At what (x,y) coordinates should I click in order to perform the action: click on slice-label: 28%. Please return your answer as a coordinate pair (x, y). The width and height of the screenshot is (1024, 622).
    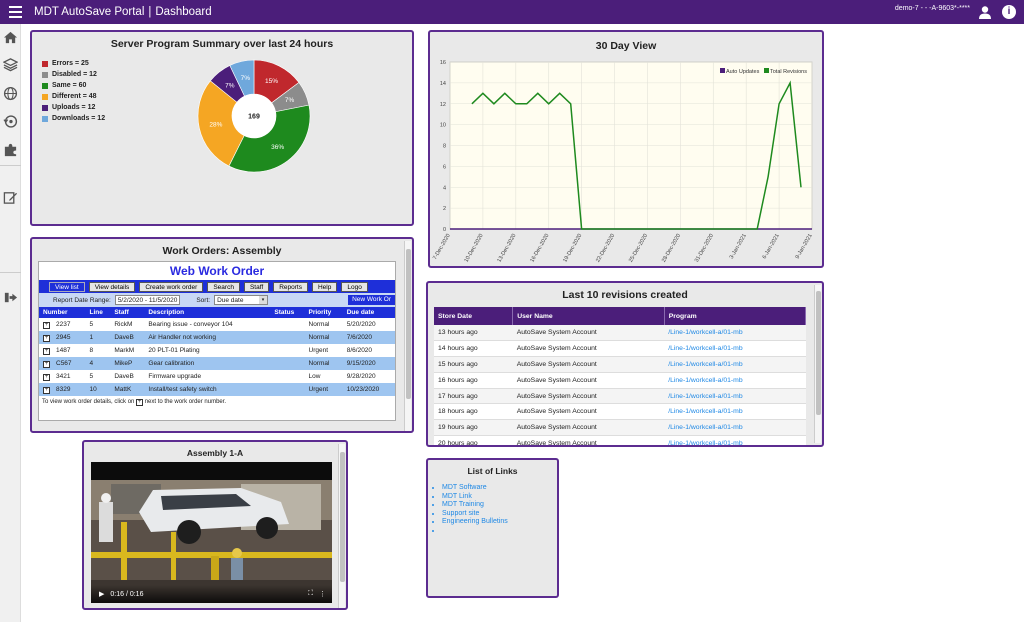
    Looking at the image, I should click on (215, 124).